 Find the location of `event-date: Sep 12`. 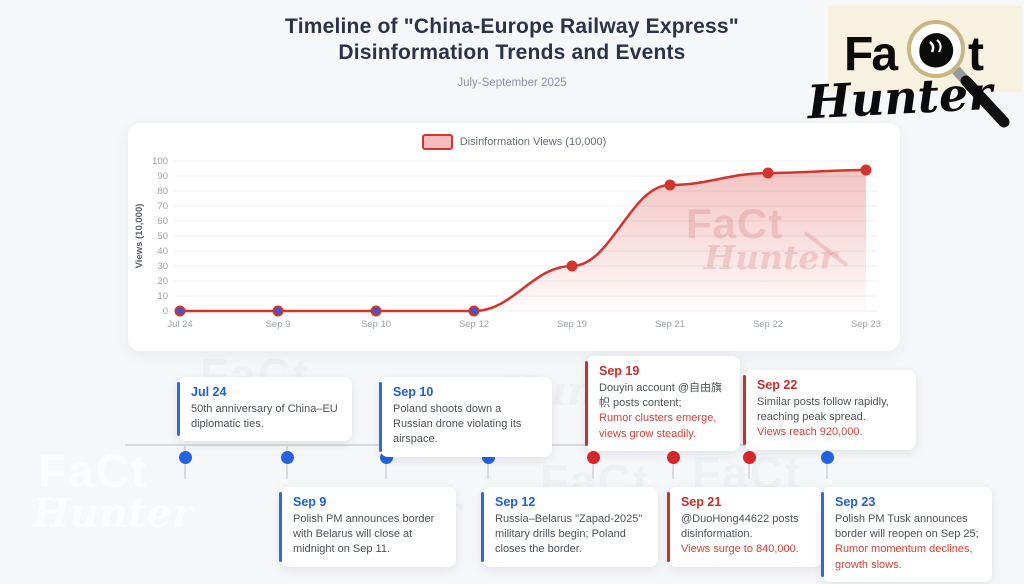

event-date: Sep 12 is located at coordinates (515, 502).